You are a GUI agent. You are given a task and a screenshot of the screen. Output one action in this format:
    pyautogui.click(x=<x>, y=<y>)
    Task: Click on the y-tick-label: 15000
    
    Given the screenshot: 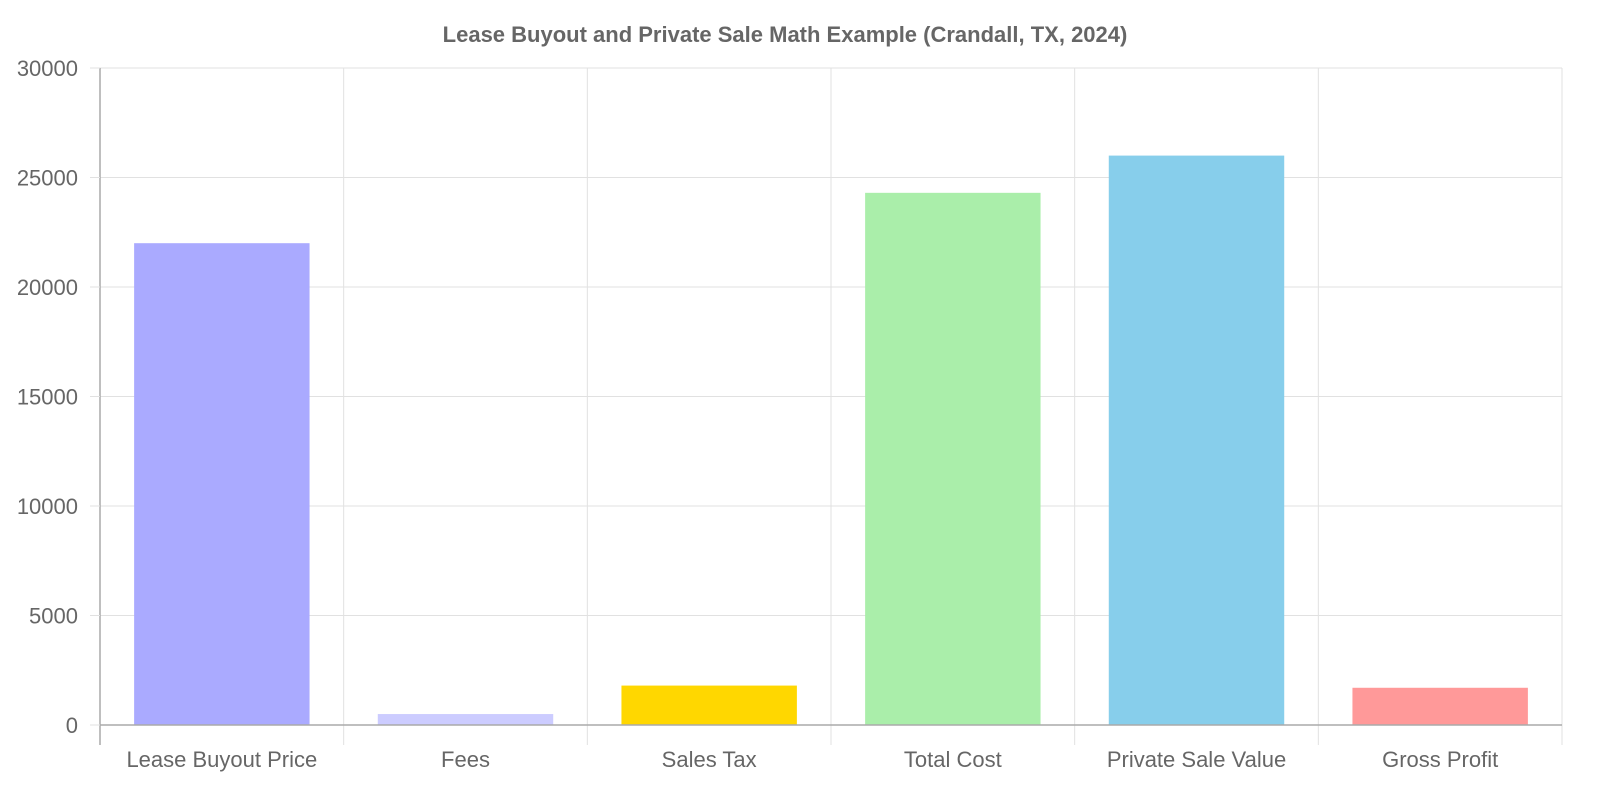 What is the action you would take?
    pyautogui.click(x=47, y=397)
    